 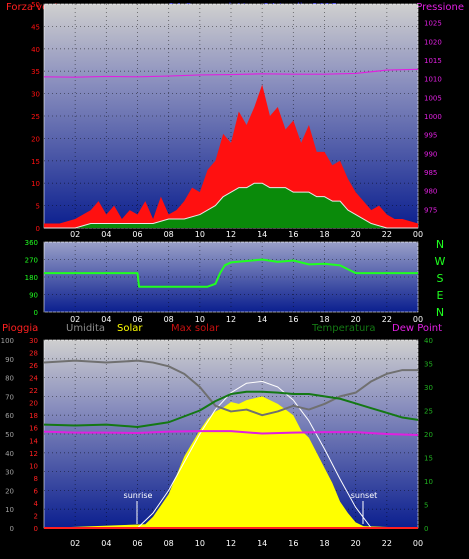 I want to click on legend-umidita: Umidita, so click(x=85, y=328).